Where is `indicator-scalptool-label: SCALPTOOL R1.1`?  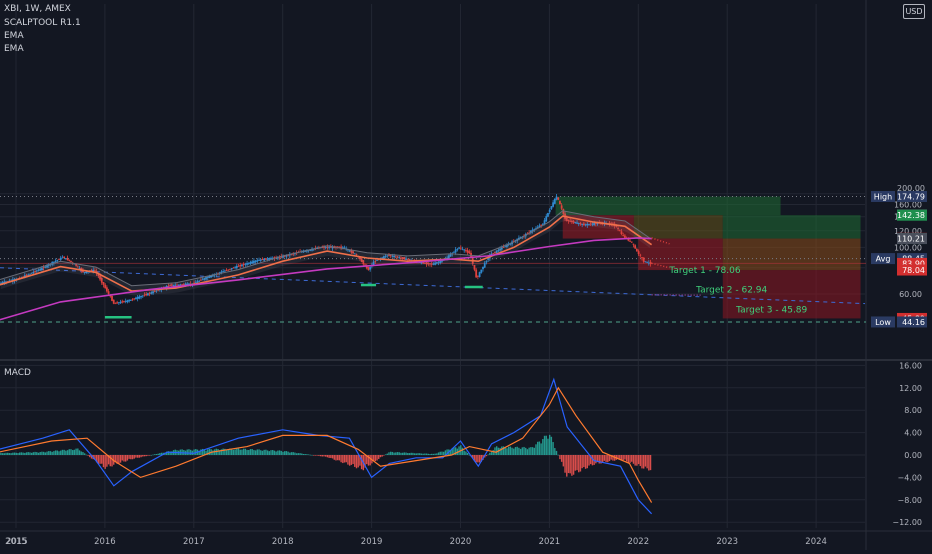 indicator-scalptool-label: SCALPTOOL R1.1 is located at coordinates (42, 23).